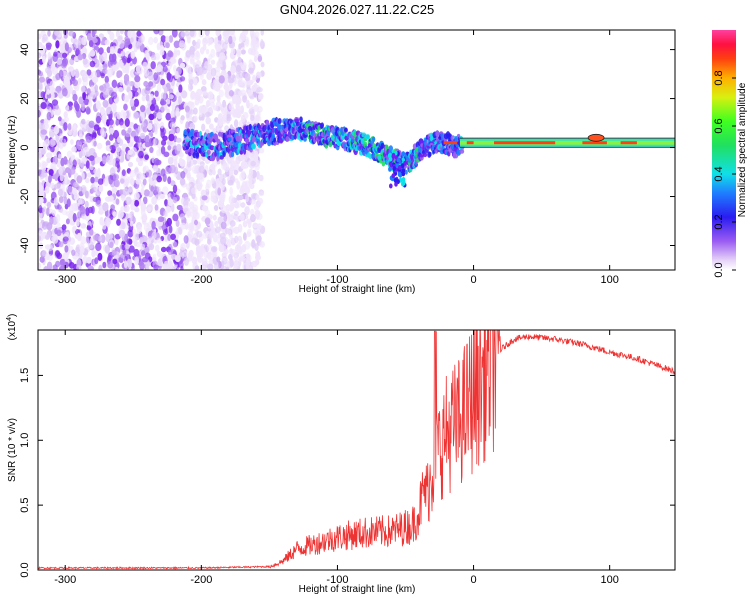  I want to click on y-tick-label: 1.5, so click(25, 375).